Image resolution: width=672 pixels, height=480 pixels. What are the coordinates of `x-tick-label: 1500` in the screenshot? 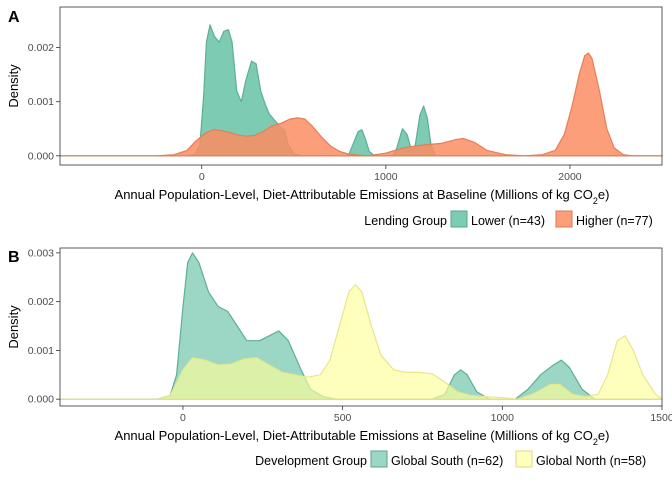 It's located at (661, 418).